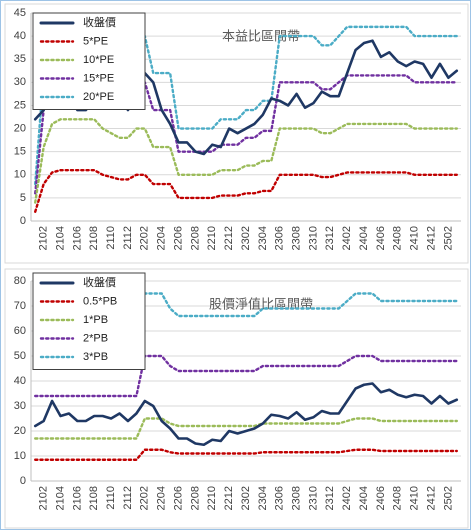 The image size is (471, 531). What do you see at coordinates (98, 78) in the screenshot?
I see `legend-label: 15*PE` at bounding box center [98, 78].